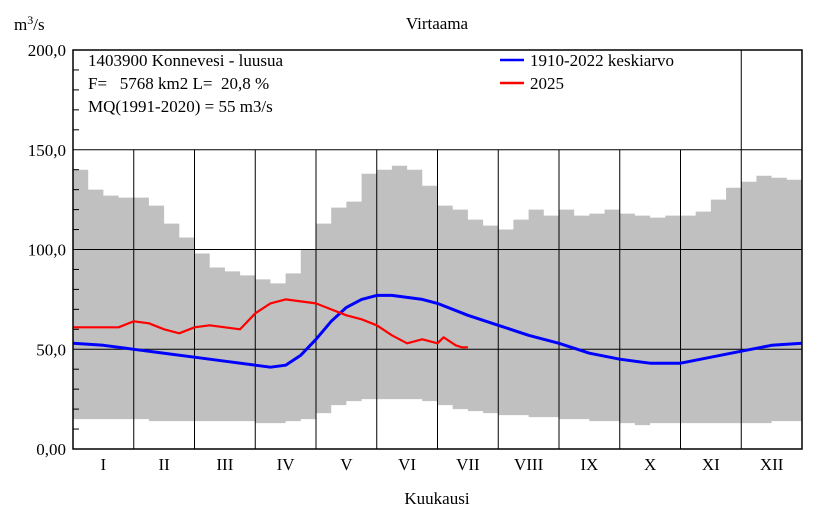 This screenshot has height=520, width=840. Describe the element at coordinates (47, 150) in the screenshot. I see `y-tick-label: 150,0` at that location.